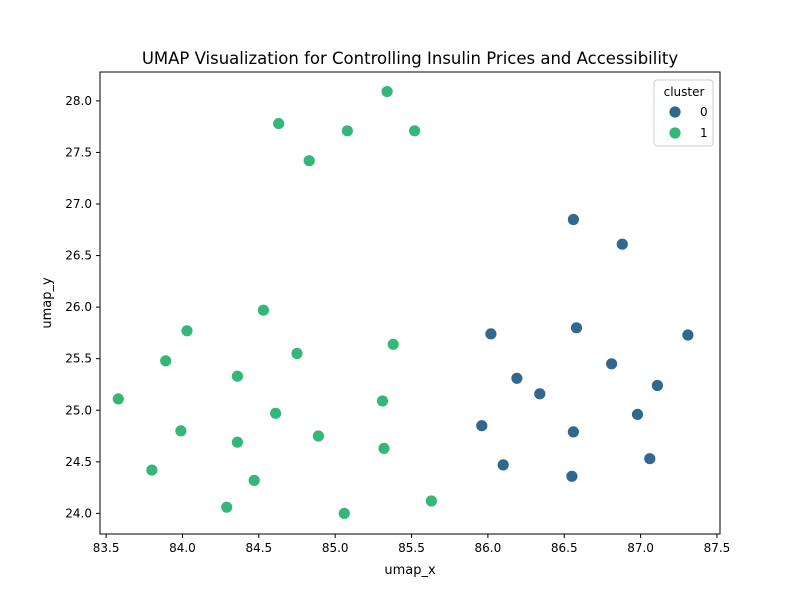 Image resolution: width=800 pixels, height=600 pixels. What do you see at coordinates (410, 570) in the screenshot?
I see `x-axis-label: umap_x` at bounding box center [410, 570].